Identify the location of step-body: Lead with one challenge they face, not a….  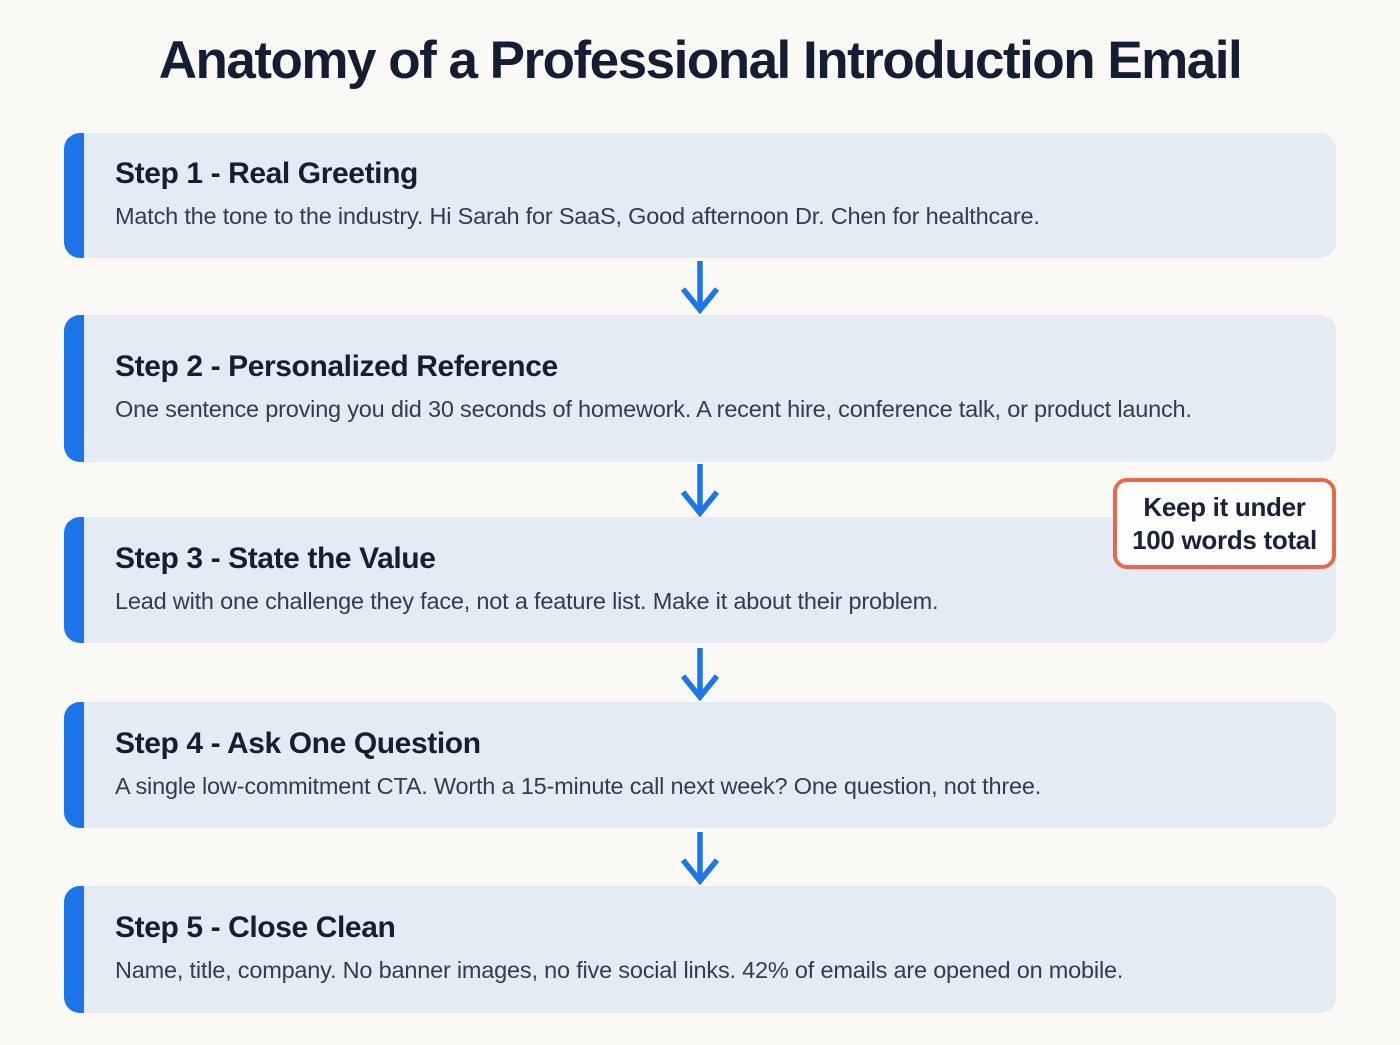
(527, 600).